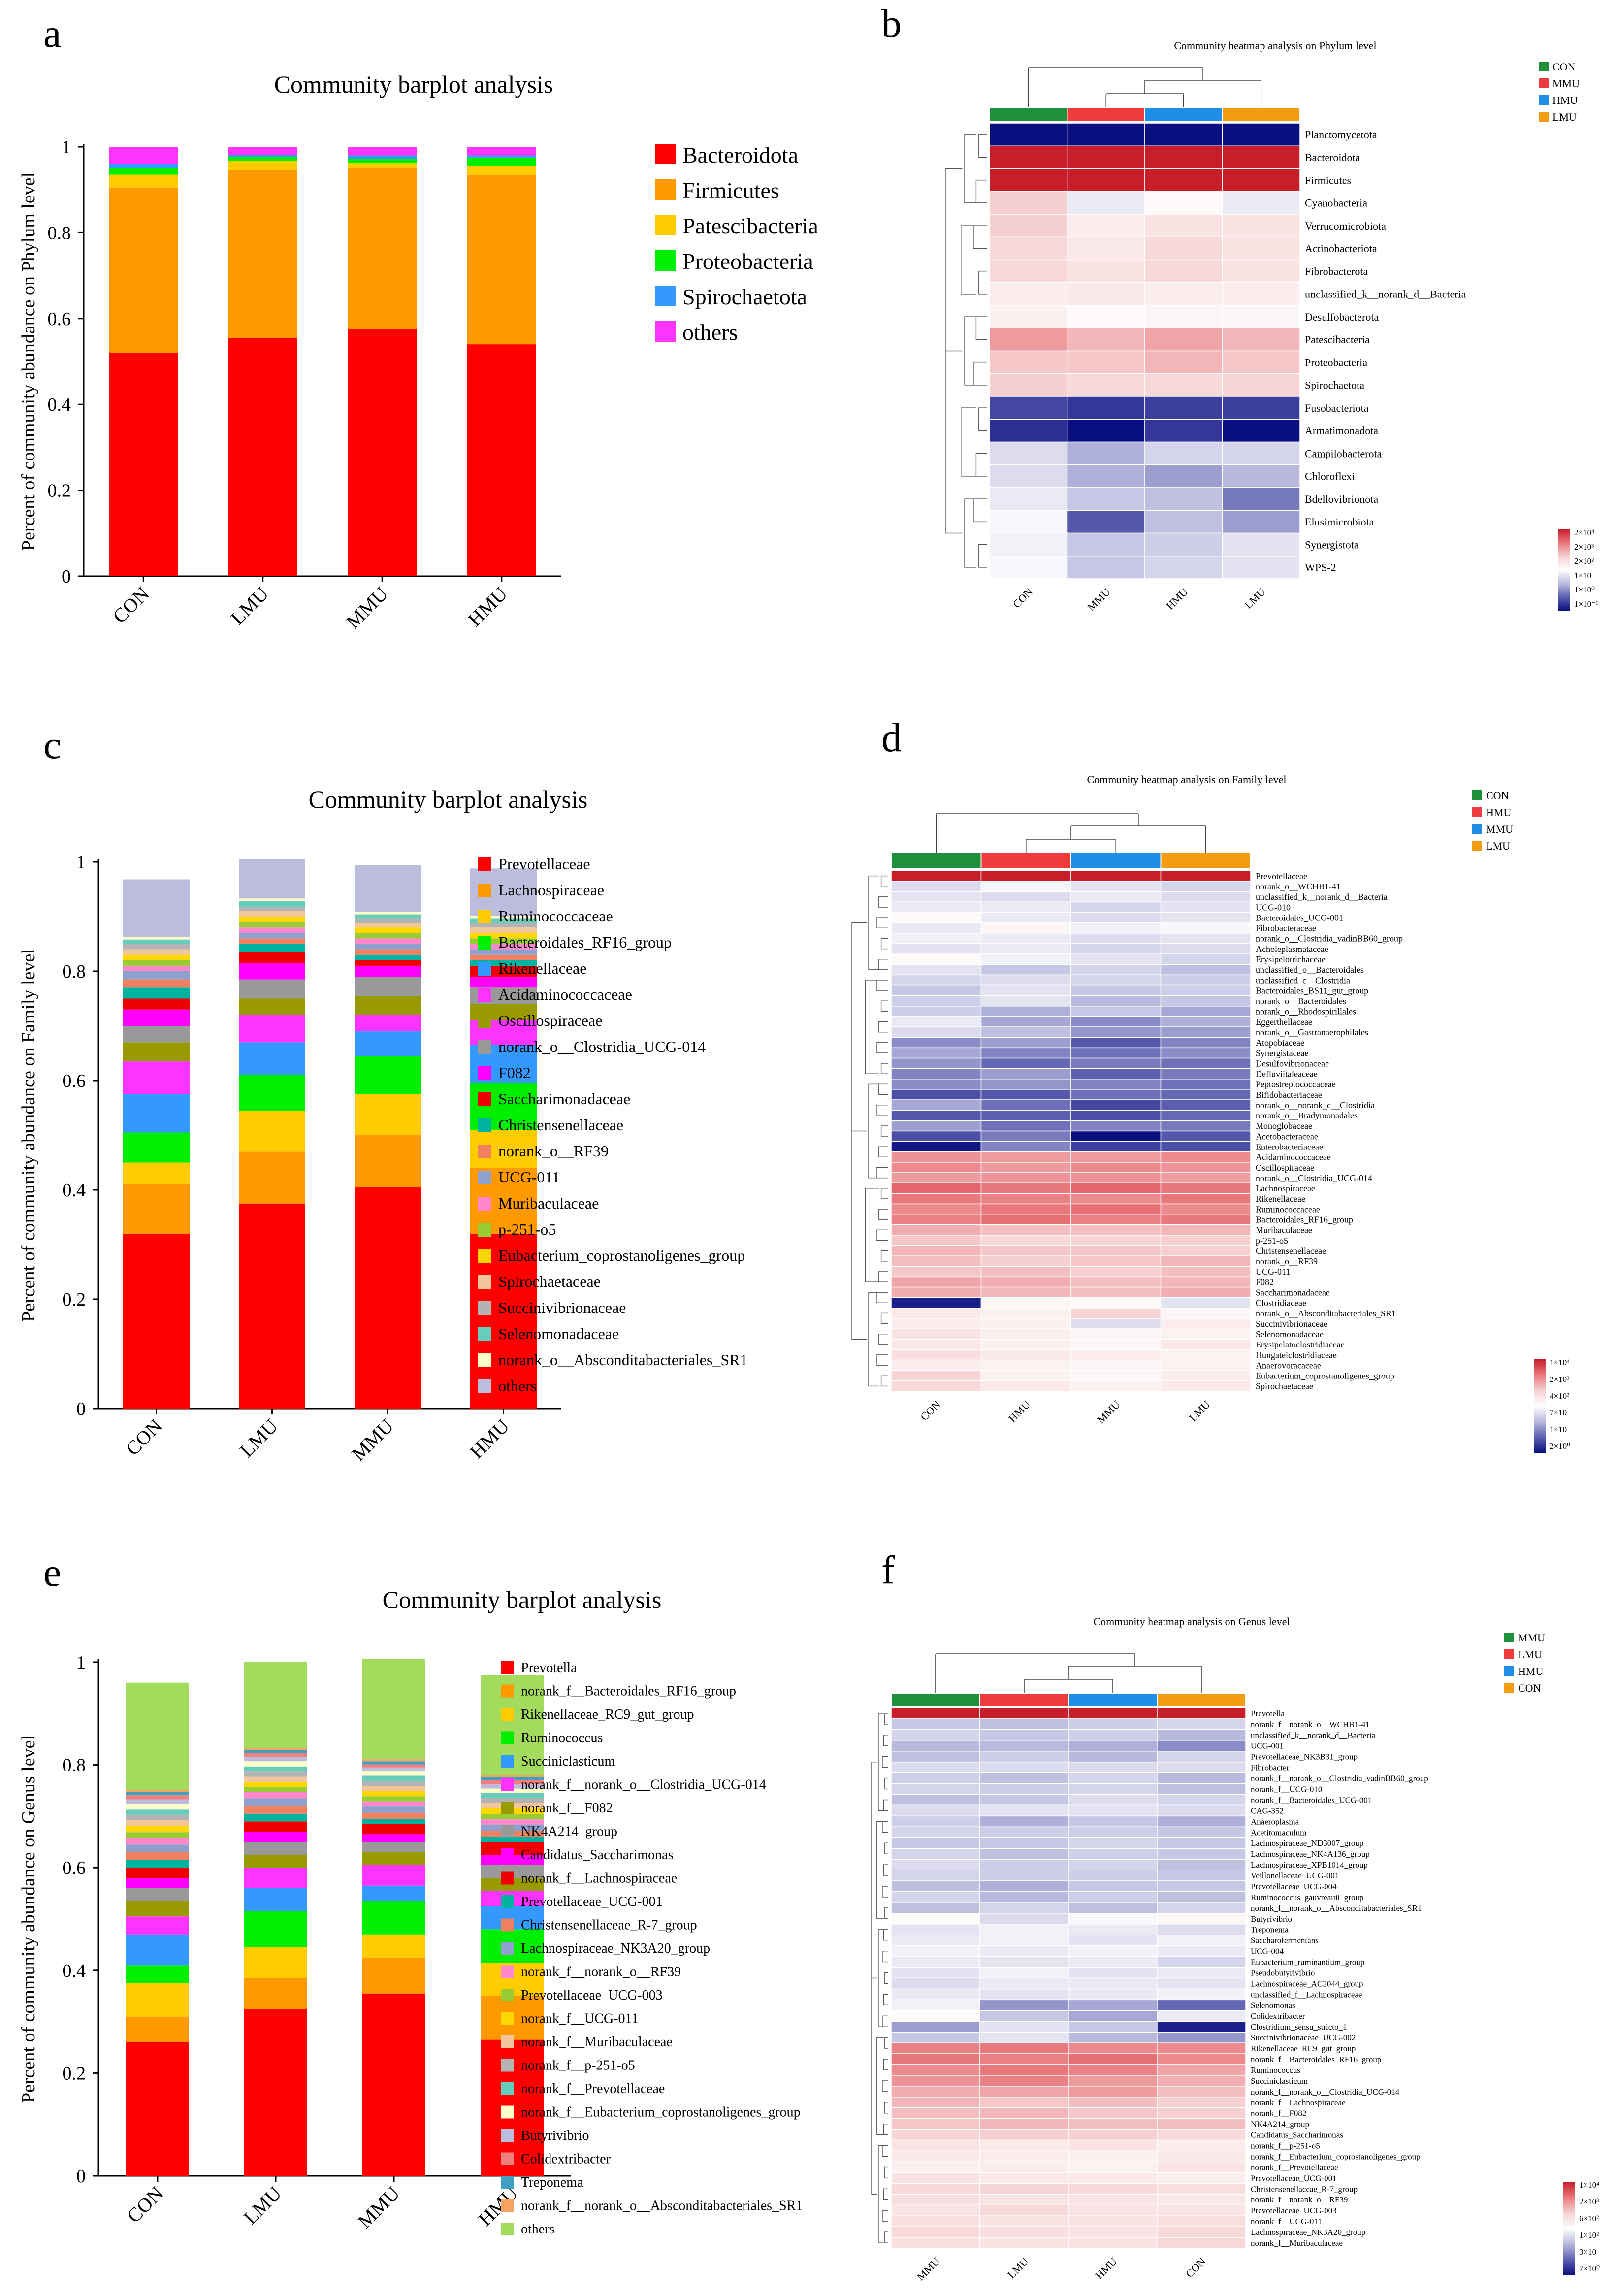  Describe the element at coordinates (1293, 1292) in the screenshot. I see `row-label: Saccharimonadaceae` at that location.